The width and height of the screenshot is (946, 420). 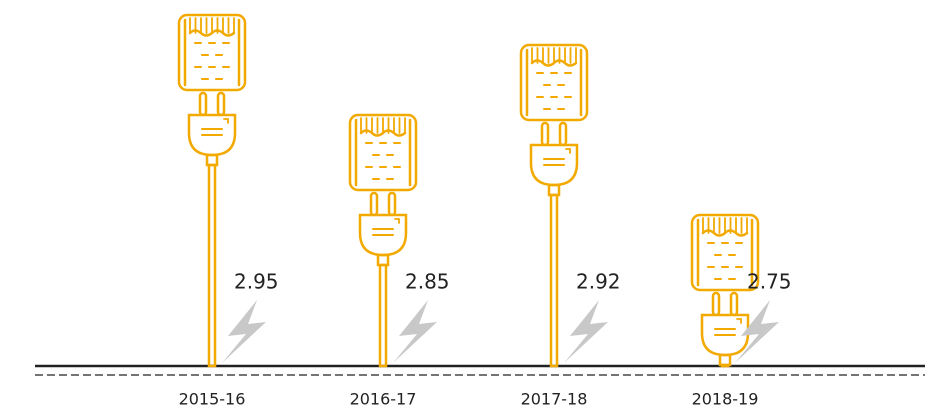 What do you see at coordinates (554, 399) in the screenshot?
I see `x-tick-label: 2017-18` at bounding box center [554, 399].